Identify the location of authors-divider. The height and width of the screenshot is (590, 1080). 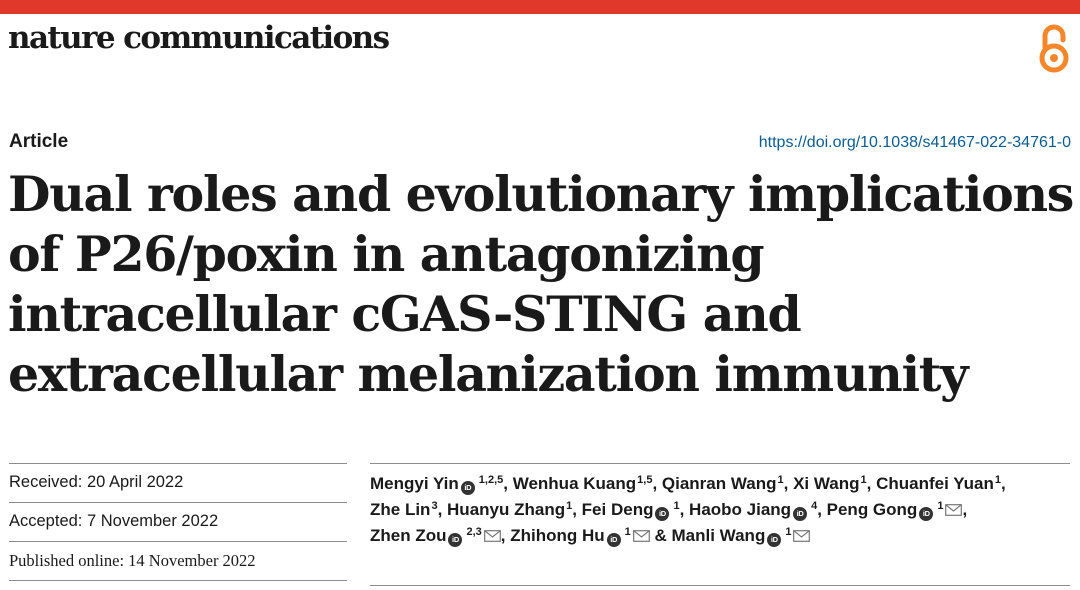
(720, 463).